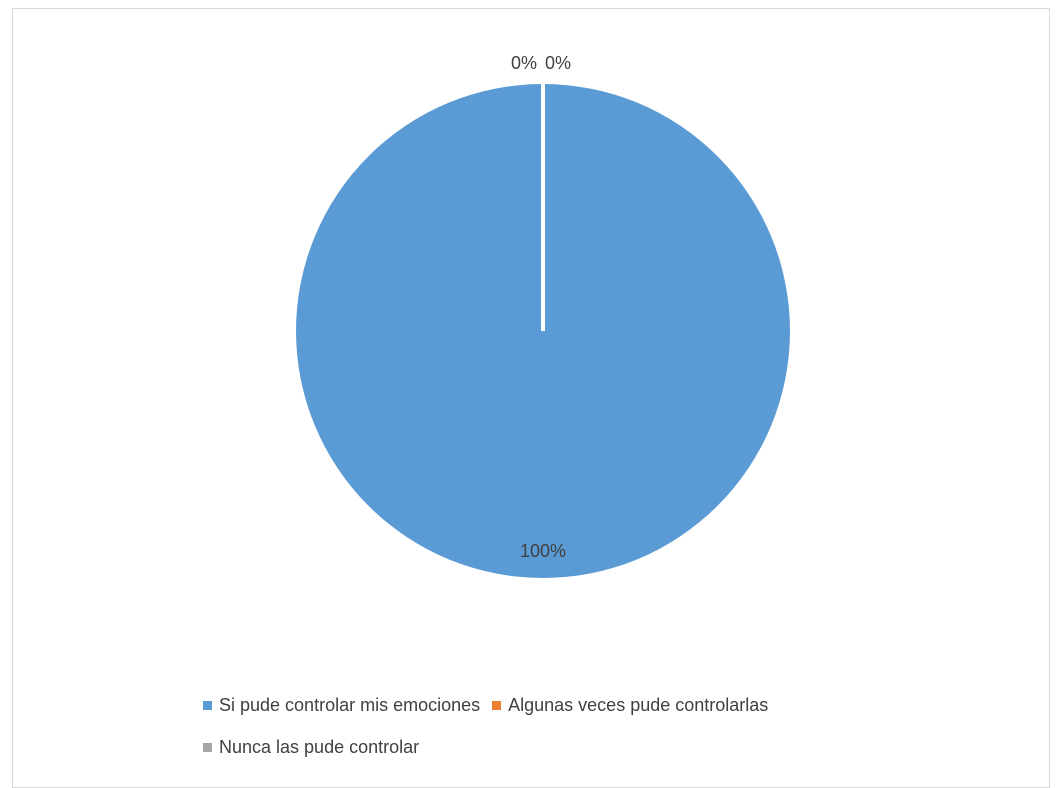 The height and width of the screenshot is (788, 1060). What do you see at coordinates (543, 551) in the screenshot?
I see `data-label-si: 100%` at bounding box center [543, 551].